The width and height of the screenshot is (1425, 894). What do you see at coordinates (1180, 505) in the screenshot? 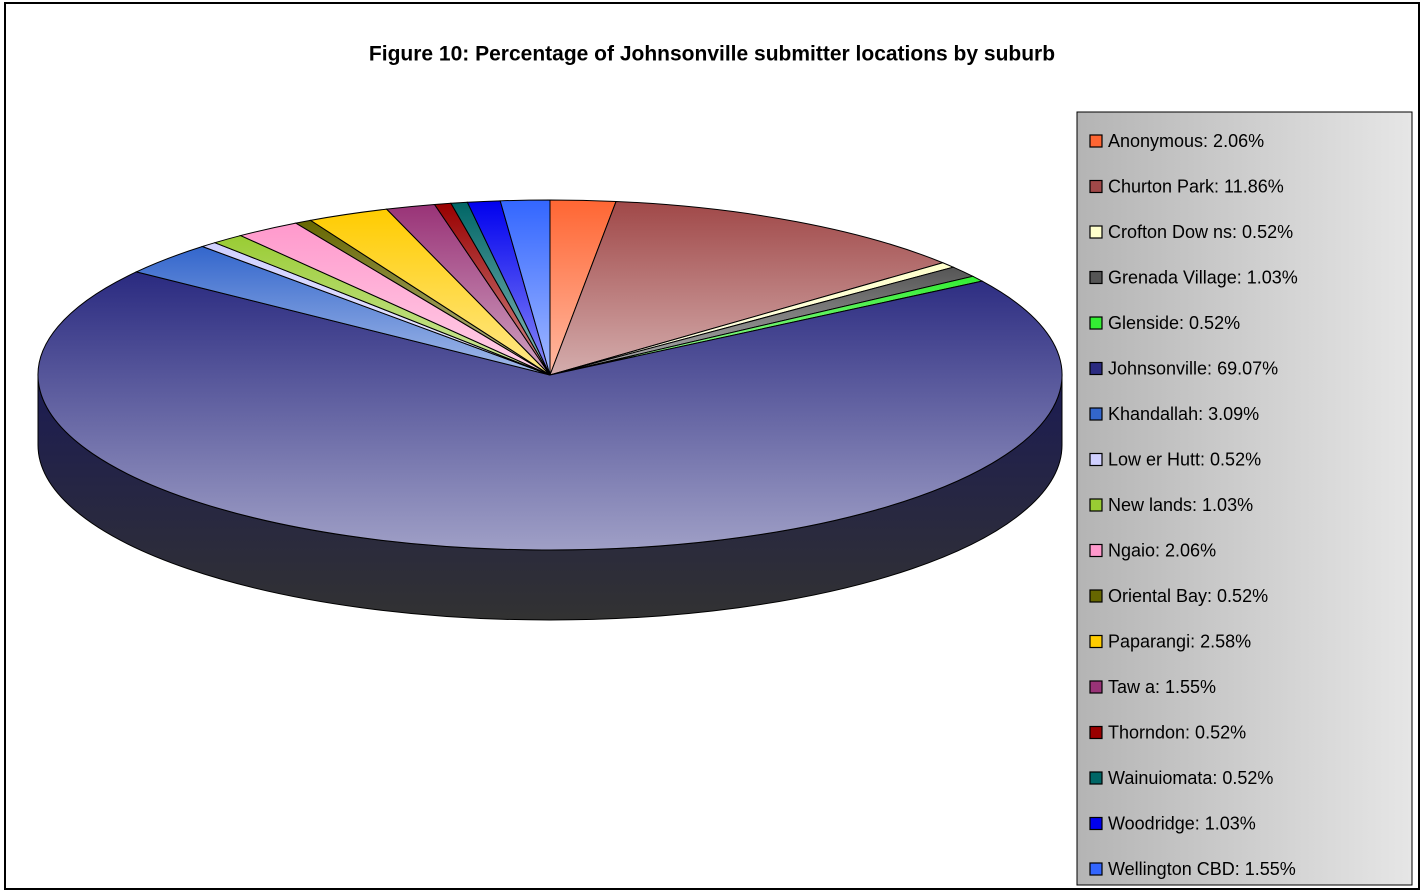
I see `legend-label: New lands: 1.03%` at bounding box center [1180, 505].